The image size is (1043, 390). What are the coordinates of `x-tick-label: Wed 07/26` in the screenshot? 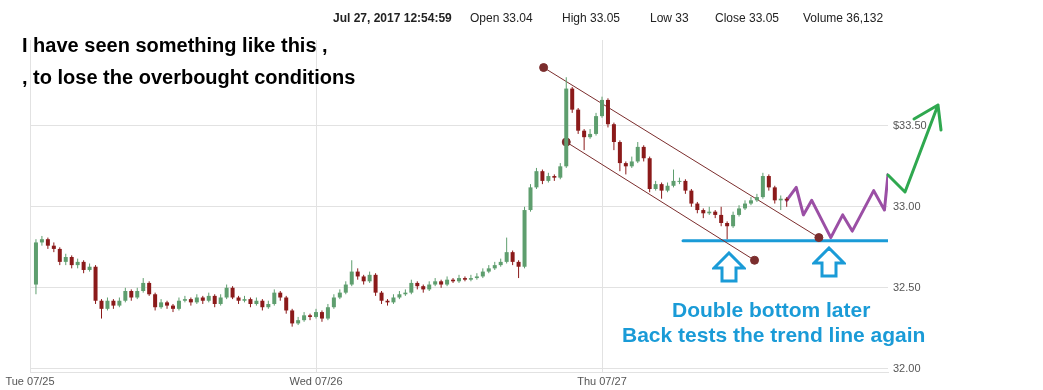 It's located at (316, 380).